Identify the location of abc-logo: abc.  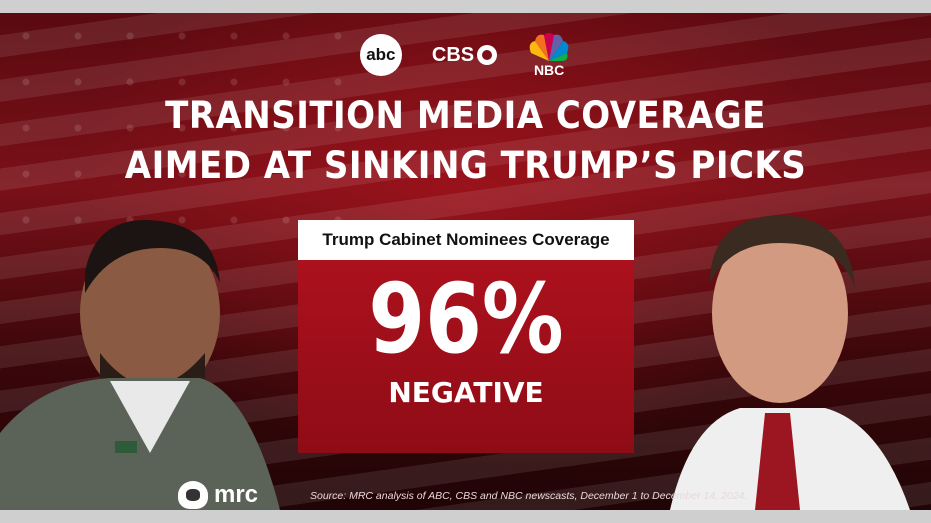
(380, 55).